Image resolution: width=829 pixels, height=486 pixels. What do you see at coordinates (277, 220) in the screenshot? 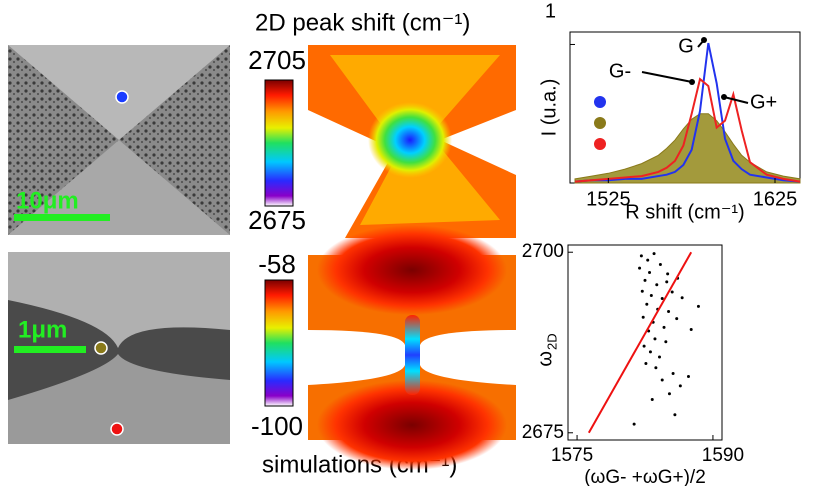
I see `colorbar-min: 2675` at bounding box center [277, 220].